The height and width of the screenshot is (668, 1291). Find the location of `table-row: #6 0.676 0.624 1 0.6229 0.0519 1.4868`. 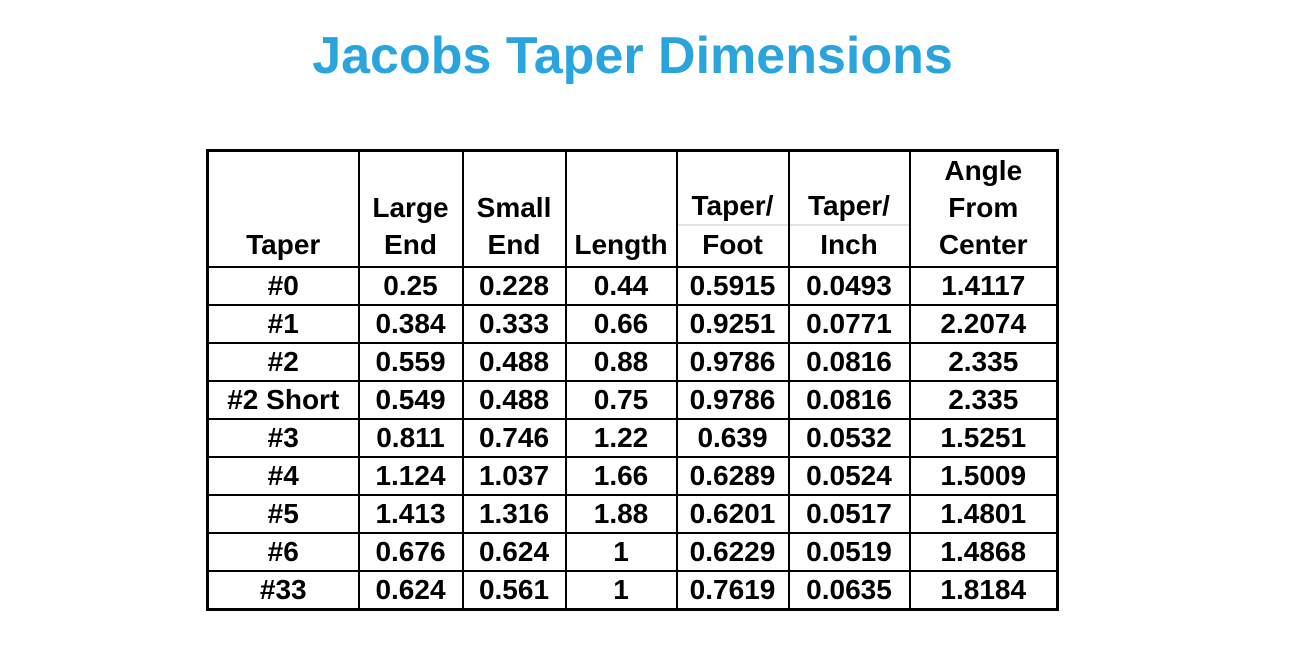

table-row: #6 0.676 0.624 1 0.6229 0.0519 1.4868 is located at coordinates (632, 552).